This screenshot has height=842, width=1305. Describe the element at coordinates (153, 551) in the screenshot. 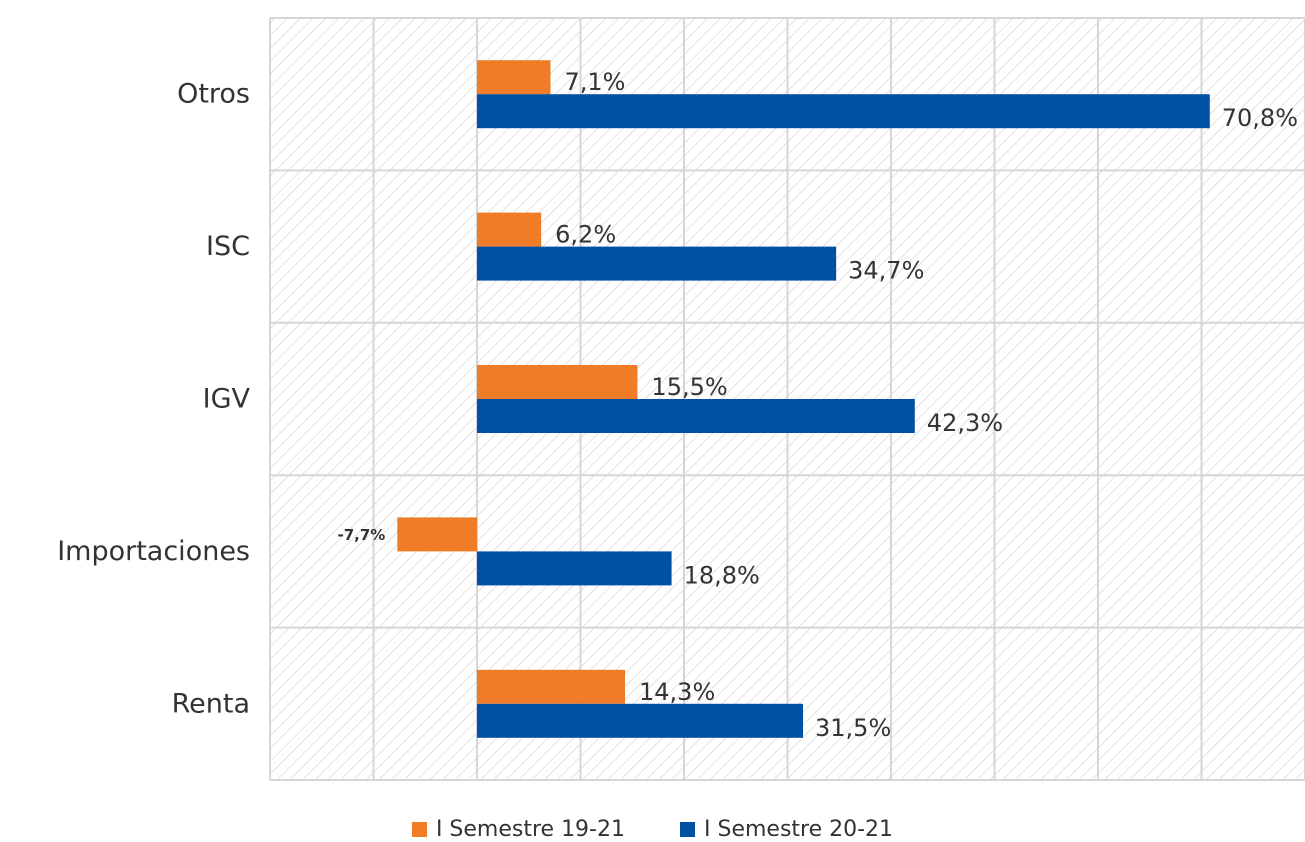

I see `category-label: Importaciones` at that location.